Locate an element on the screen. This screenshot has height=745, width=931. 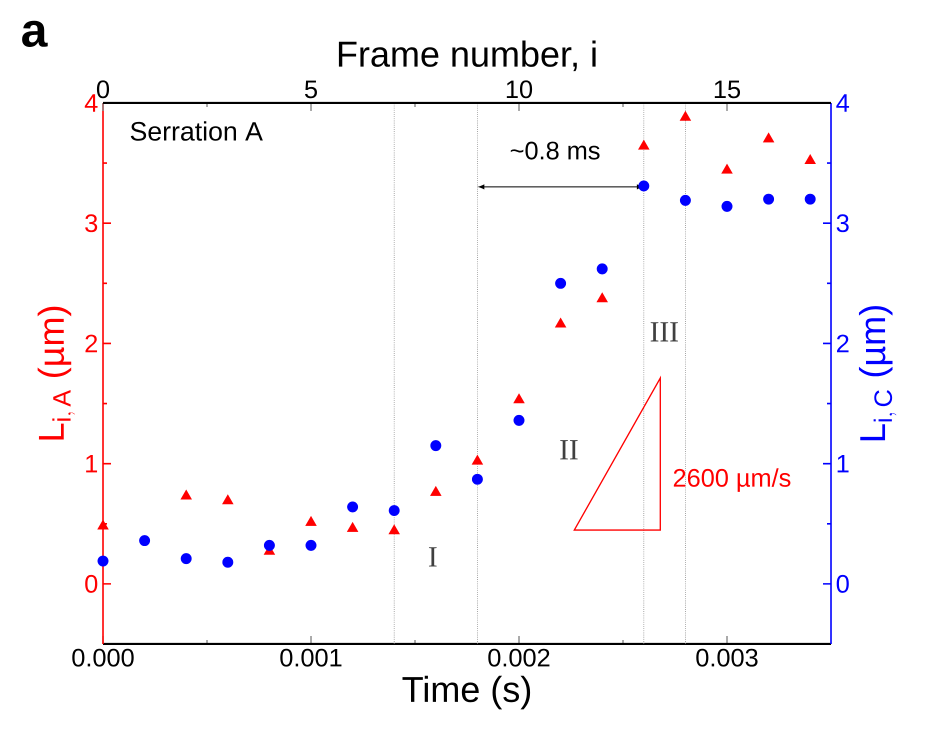
x2-tick-label: 0 is located at coordinates (103, 89).